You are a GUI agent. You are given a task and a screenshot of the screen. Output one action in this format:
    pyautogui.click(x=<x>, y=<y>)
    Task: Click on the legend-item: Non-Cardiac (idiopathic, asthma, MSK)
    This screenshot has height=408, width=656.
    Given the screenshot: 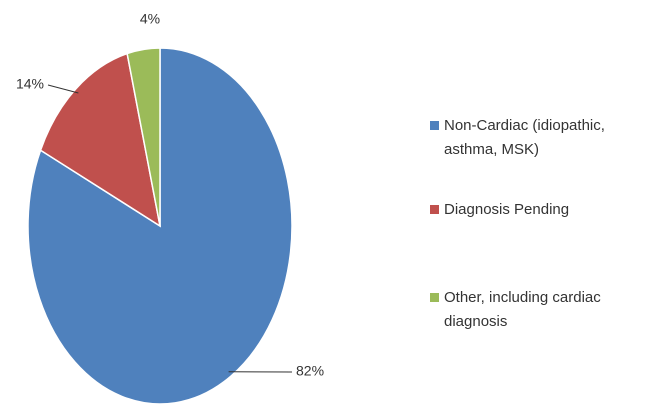 What is the action you would take?
    pyautogui.click(x=540, y=138)
    